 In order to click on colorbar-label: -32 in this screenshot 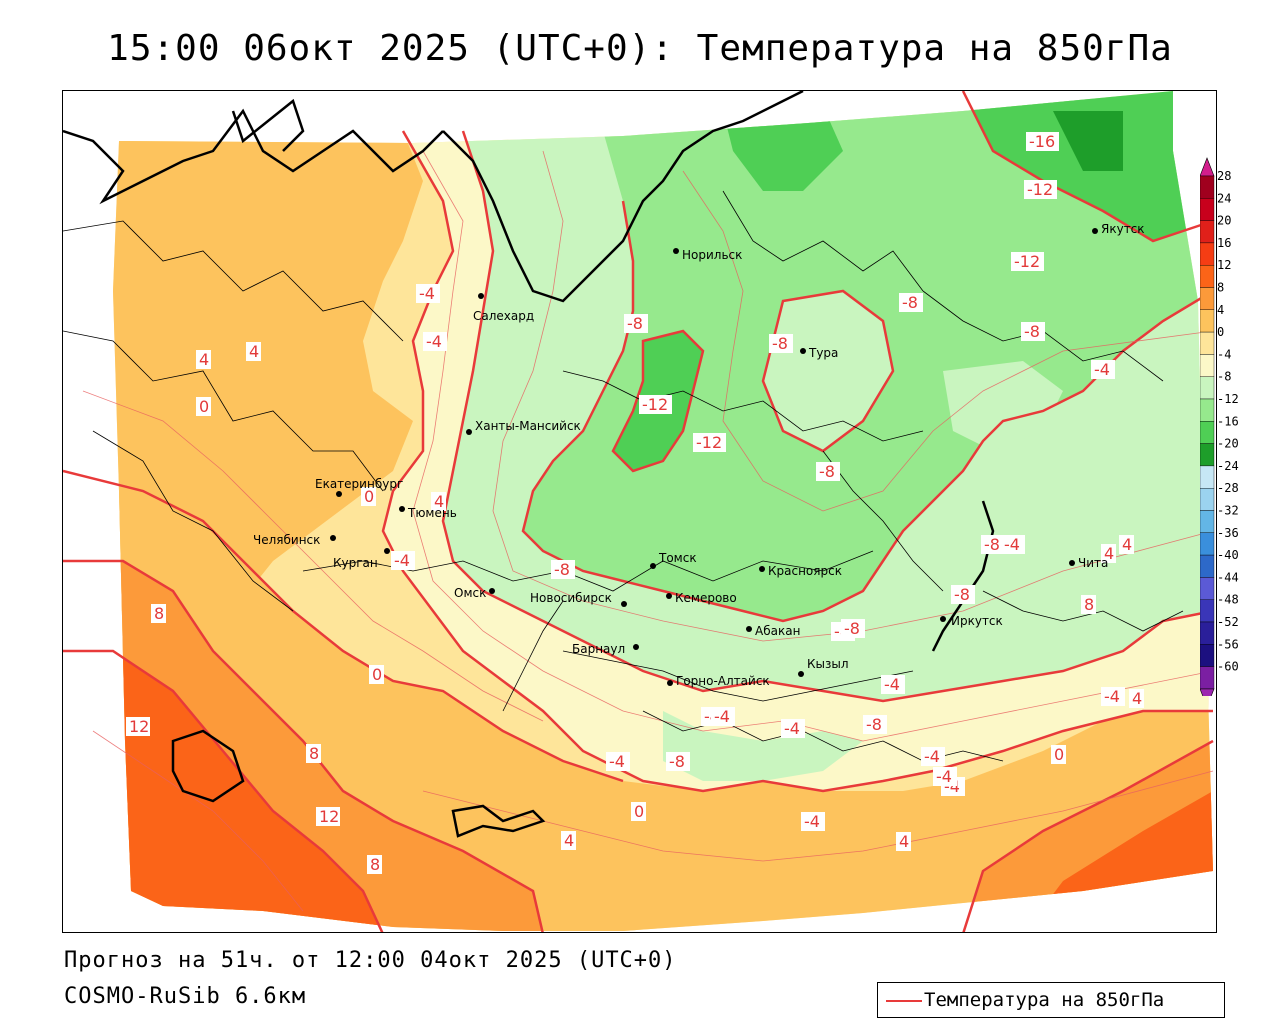, I will do `click(1228, 511)`.